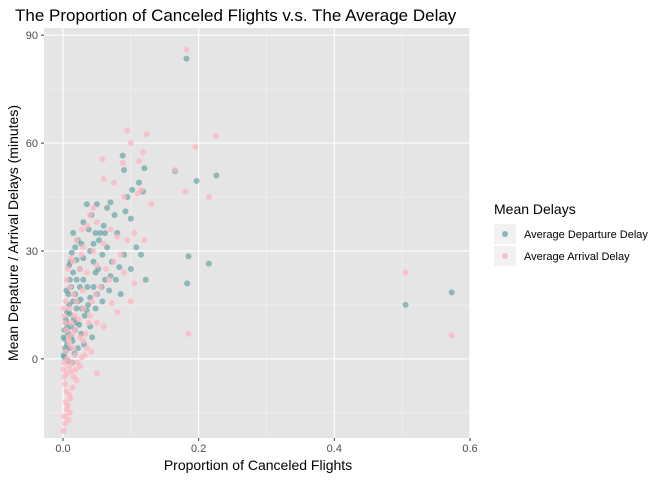 This screenshot has height=480, width=672. Describe the element at coordinates (266, 446) in the screenshot. I see `x-axis: 0.0 0.2 0.4 0.6` at that location.